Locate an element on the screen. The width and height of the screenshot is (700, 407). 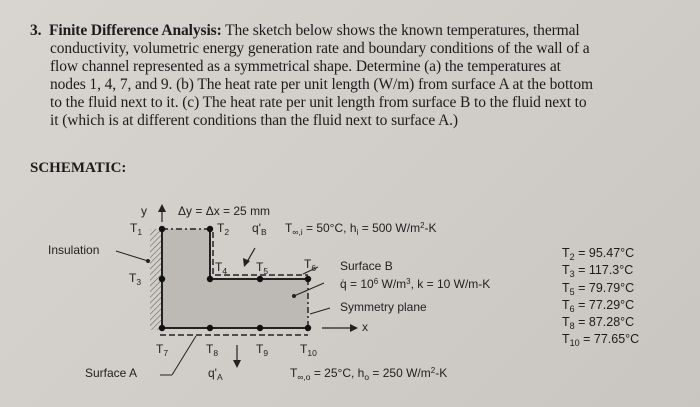
problem-number: 3. is located at coordinates (36, 30).